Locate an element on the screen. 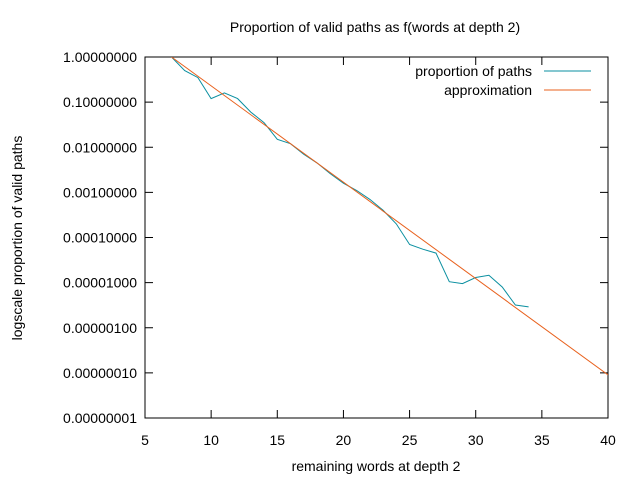 The width and height of the screenshot is (640, 480). y-tick-label: 0.00000010 is located at coordinates (100, 373).